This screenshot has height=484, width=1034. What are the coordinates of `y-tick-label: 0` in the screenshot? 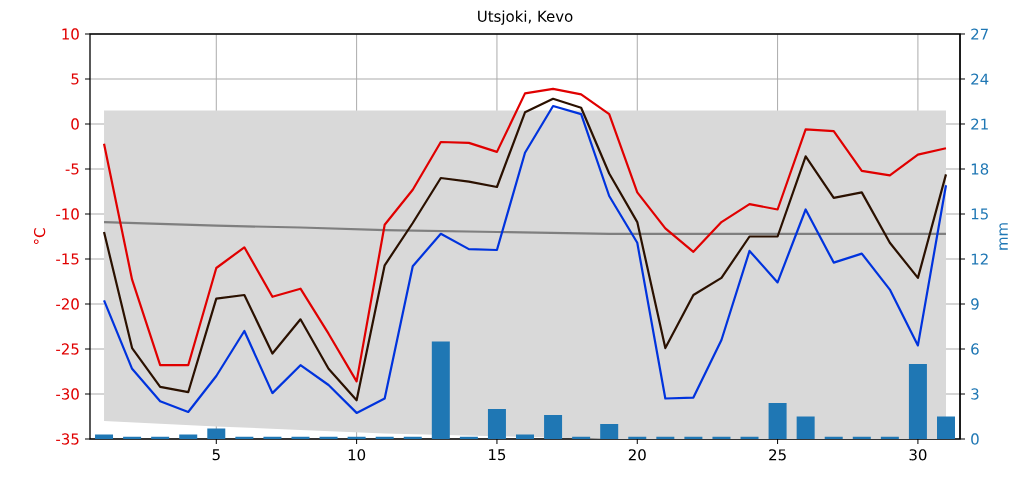 It's located at (75, 124).